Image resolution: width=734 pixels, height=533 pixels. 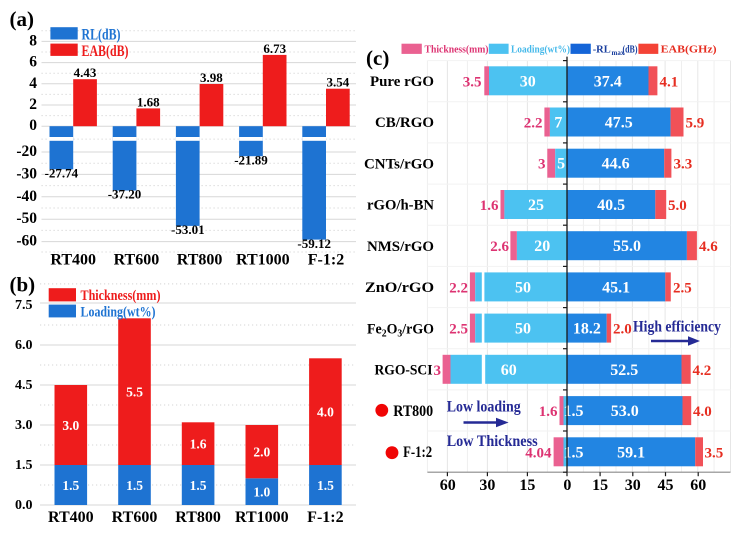 I want to click on svg-text: 37.4, so click(x=608, y=81).